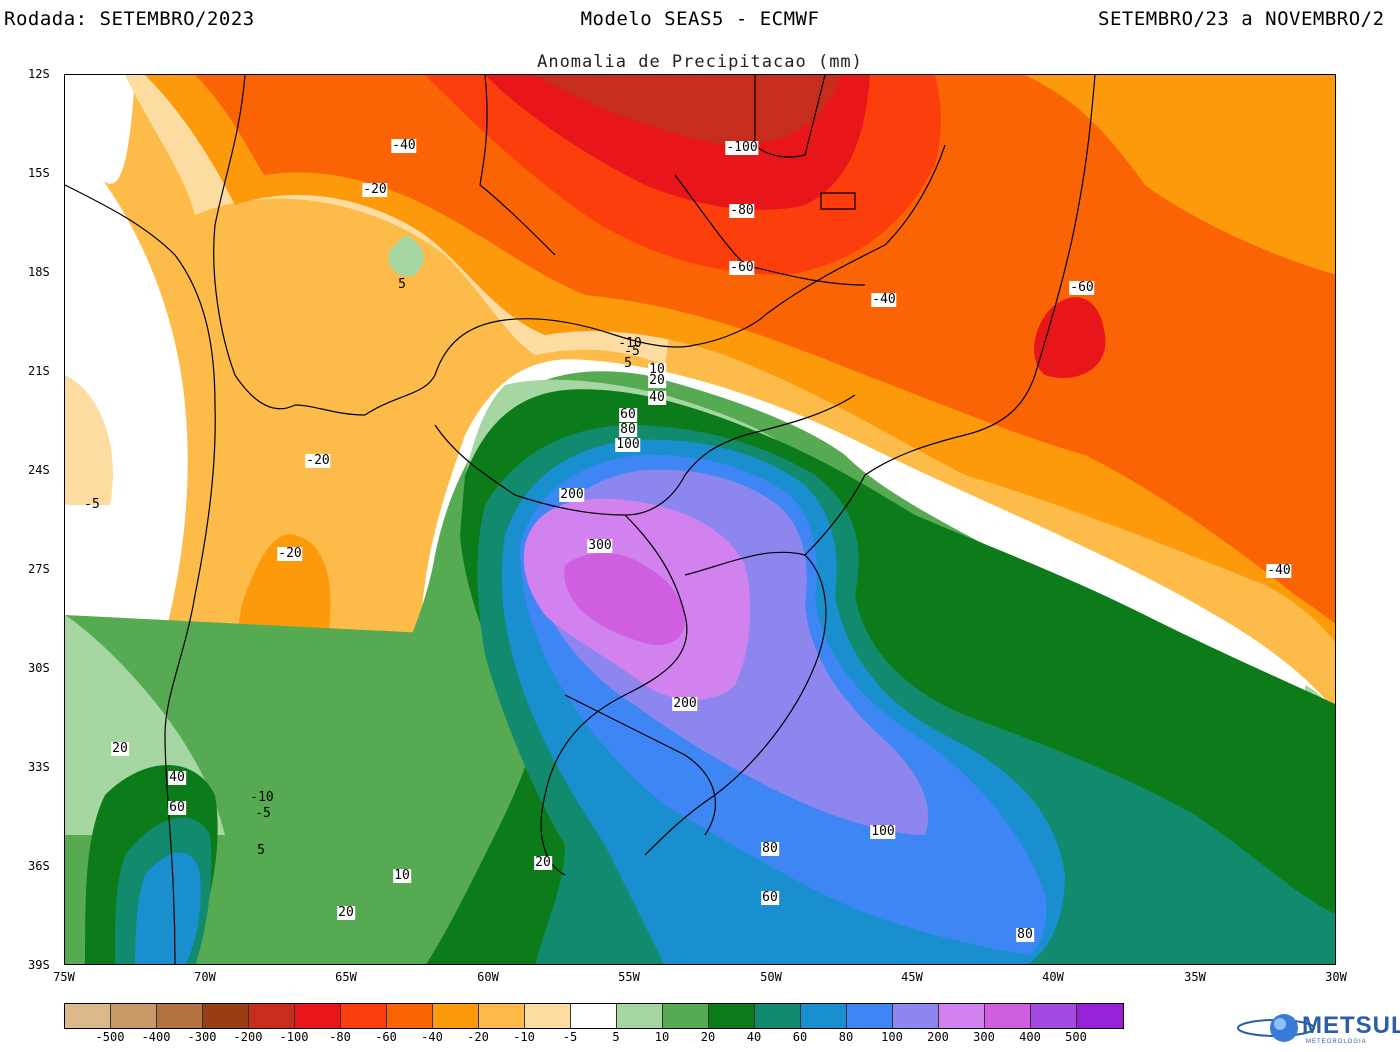 The image size is (1400, 1052). What do you see at coordinates (1241, 19) in the screenshot?
I see `forecast-period-label: SETEMBRO/23 a NOVEMBRO/2` at bounding box center [1241, 19].